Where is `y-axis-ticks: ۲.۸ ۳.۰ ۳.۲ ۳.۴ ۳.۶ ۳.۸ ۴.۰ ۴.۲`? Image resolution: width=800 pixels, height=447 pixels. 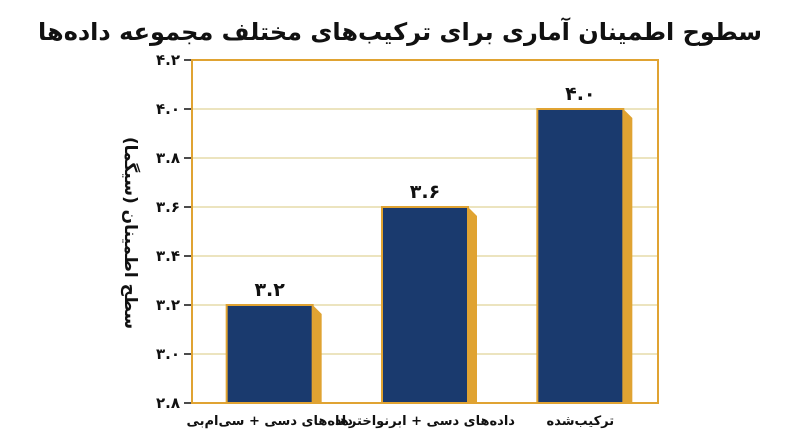 y-axis-ticks: ۲.۸ ۳.۰ ۳.۲ ۳.۴ ۳.۶ ۳.۸ ۴.۰ ۴.۲ is located at coordinates (174, 231).